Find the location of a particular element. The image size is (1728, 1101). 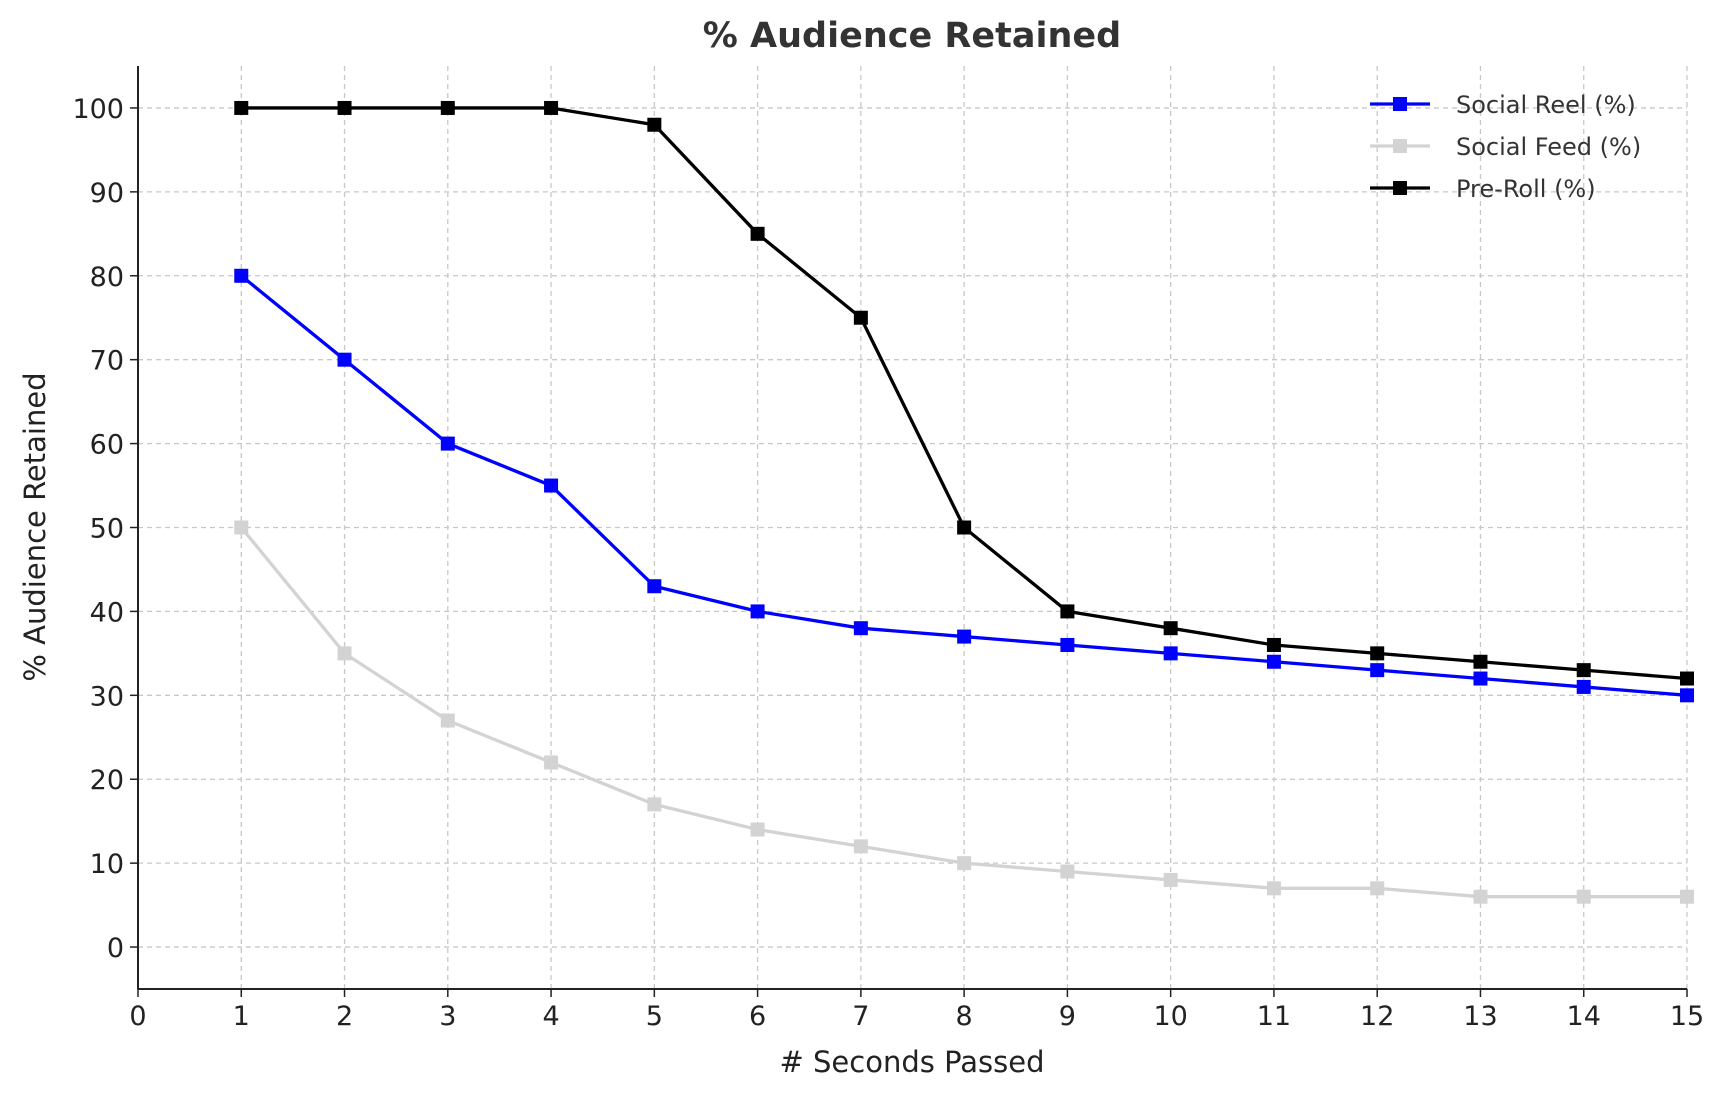

legend-label: Pre-Roll (%) is located at coordinates (1526, 189).